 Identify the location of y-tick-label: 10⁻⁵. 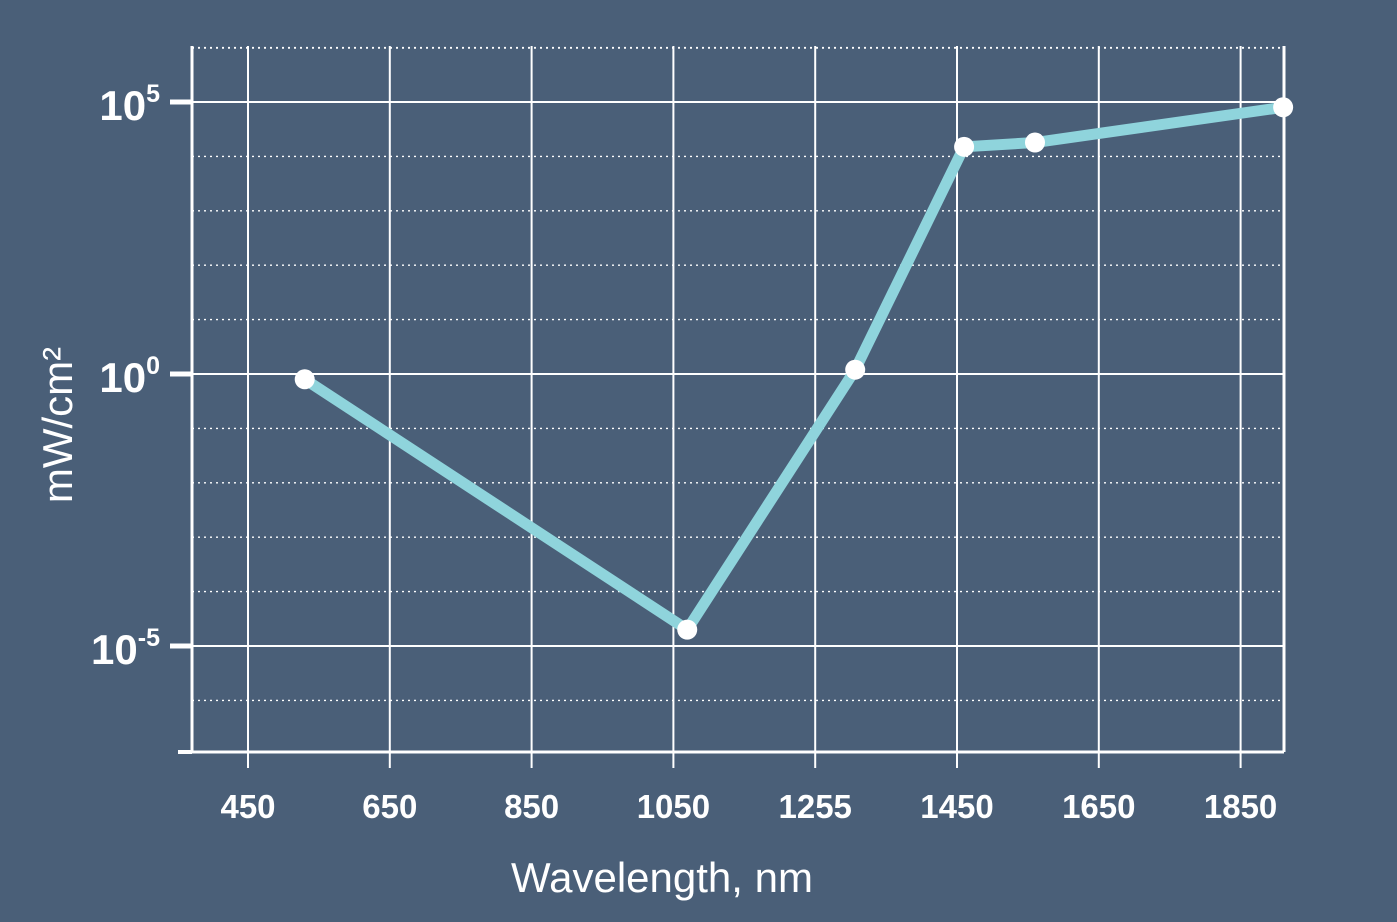
(125, 648).